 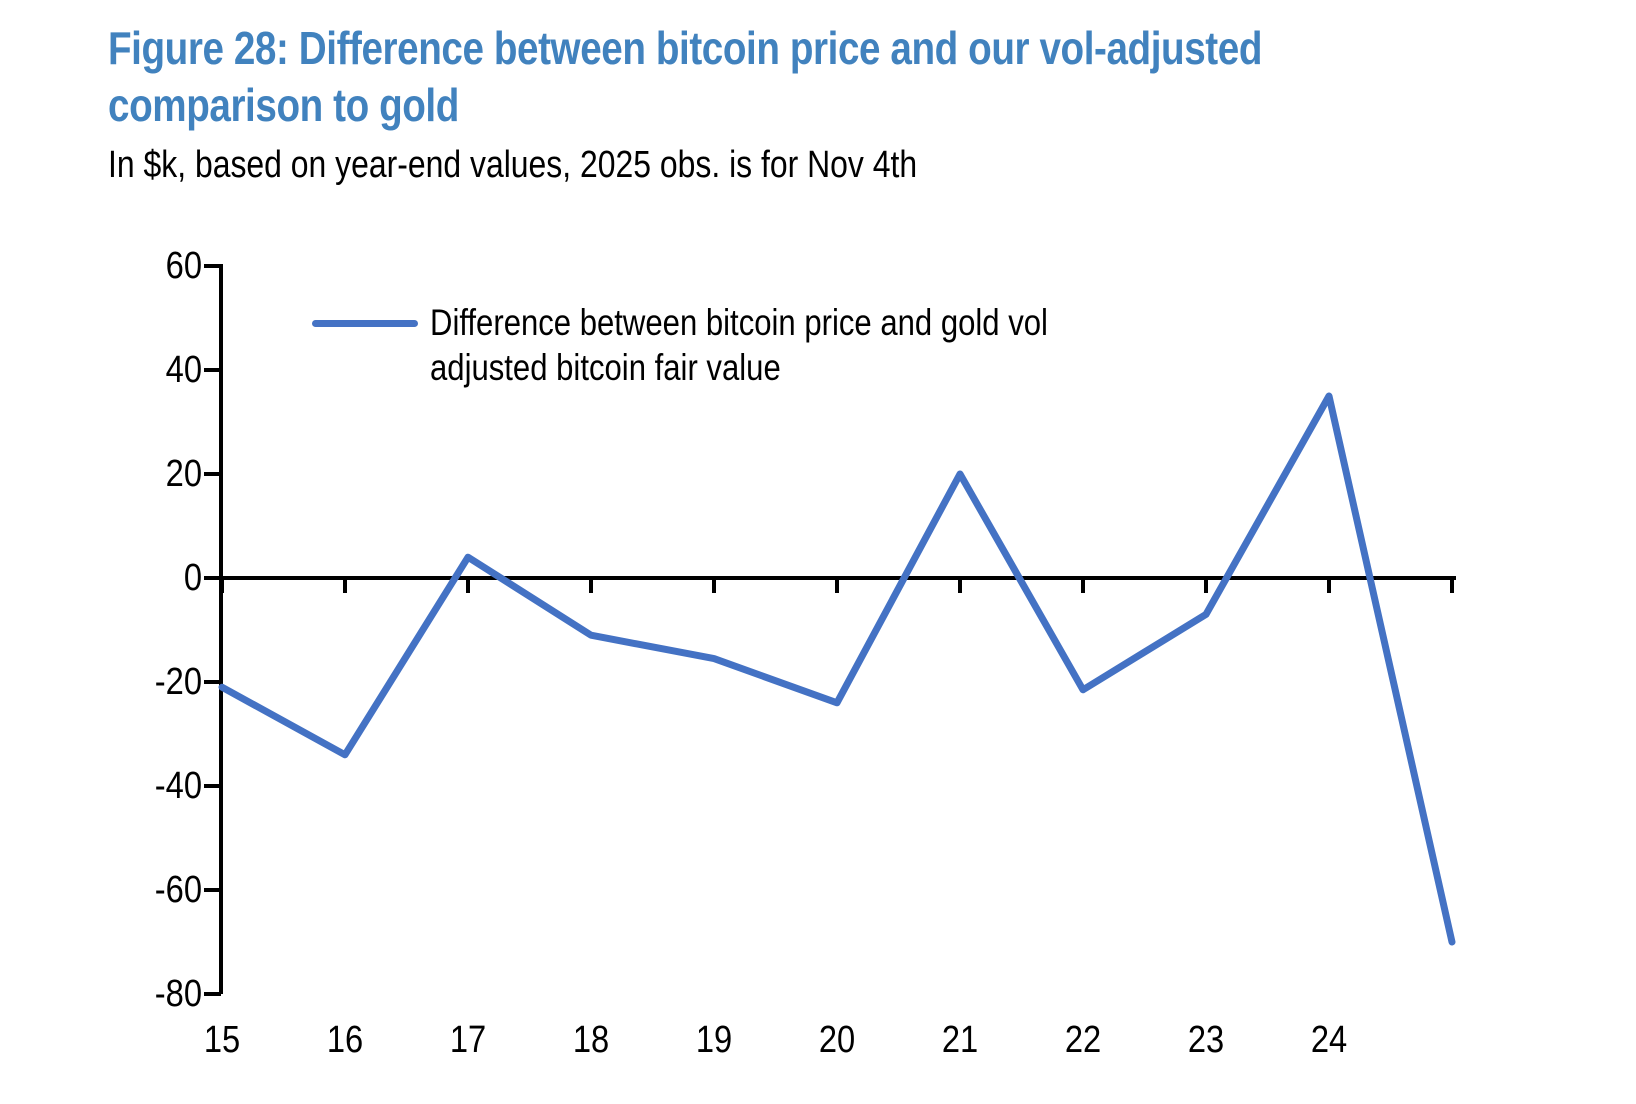 I want to click on y-axis-tick-label: -20, so click(x=178, y=682).